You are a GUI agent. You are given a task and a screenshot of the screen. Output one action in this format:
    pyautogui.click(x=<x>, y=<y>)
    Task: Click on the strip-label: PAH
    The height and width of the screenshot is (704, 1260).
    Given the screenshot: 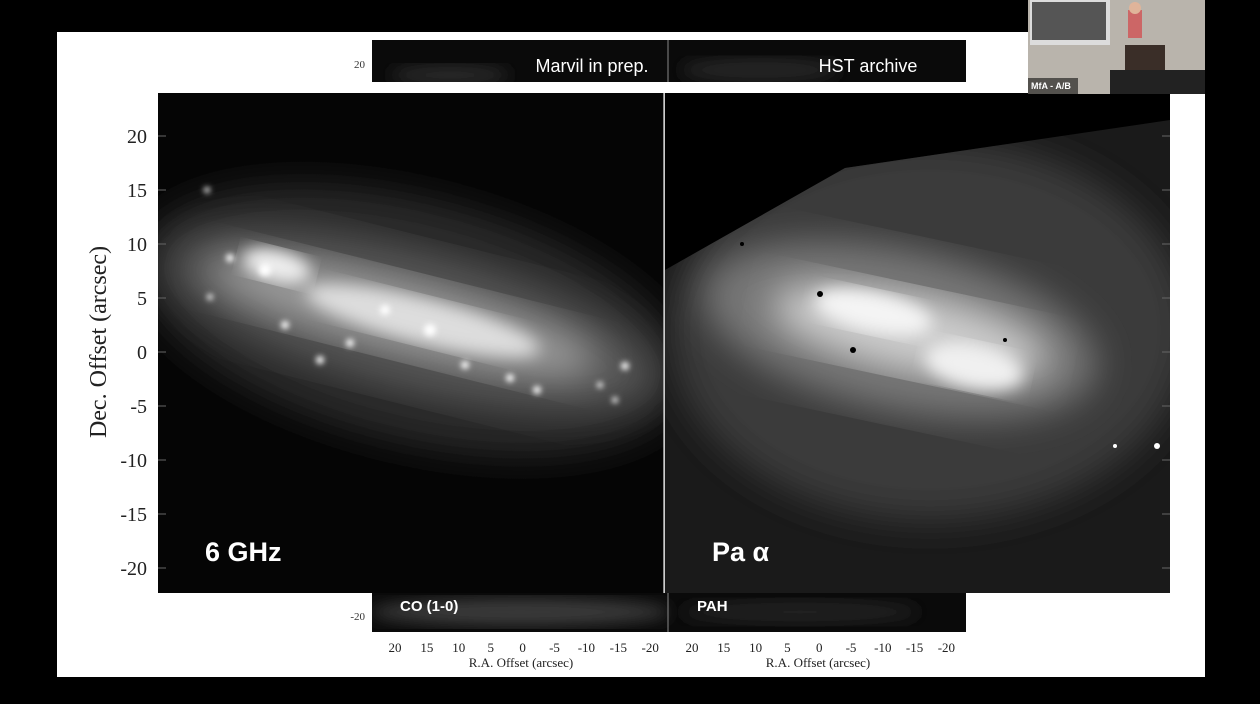 What is the action you would take?
    pyautogui.click(x=712, y=606)
    